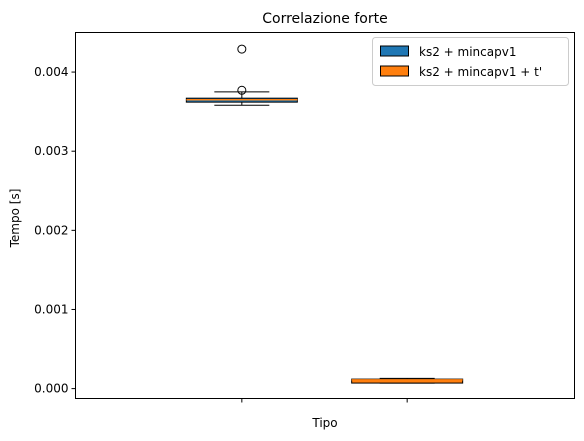 This screenshot has width=584, height=441. What do you see at coordinates (15, 219) in the screenshot?
I see `y-axis-label: Tempo [s]` at bounding box center [15, 219].